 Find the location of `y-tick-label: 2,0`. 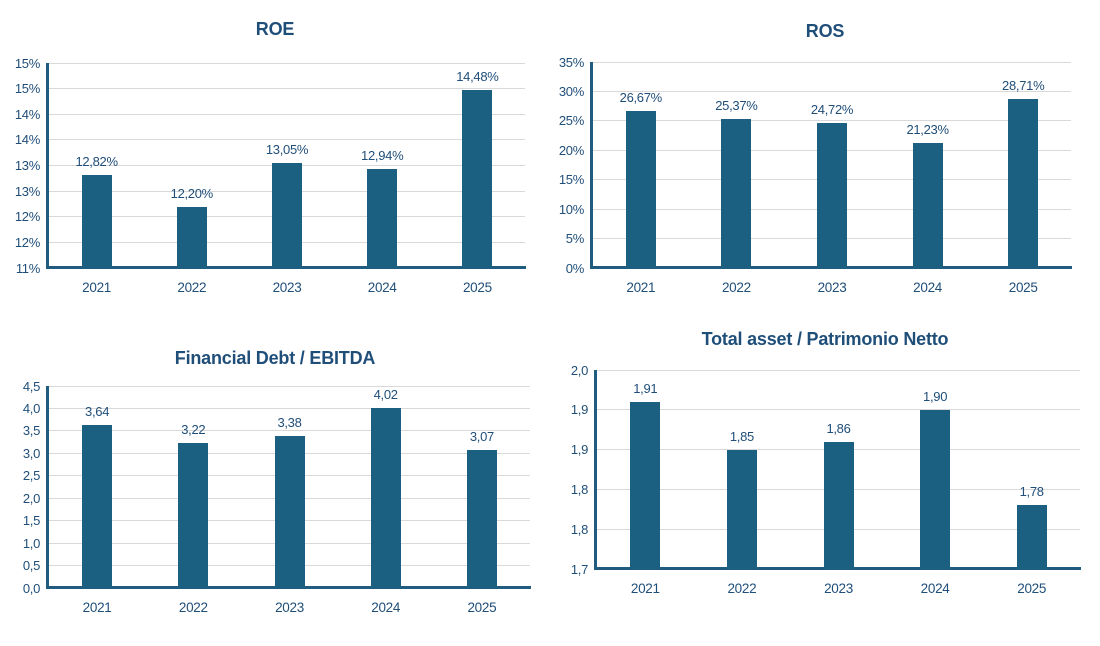

y-tick-label: 2,0 is located at coordinates (31, 498).